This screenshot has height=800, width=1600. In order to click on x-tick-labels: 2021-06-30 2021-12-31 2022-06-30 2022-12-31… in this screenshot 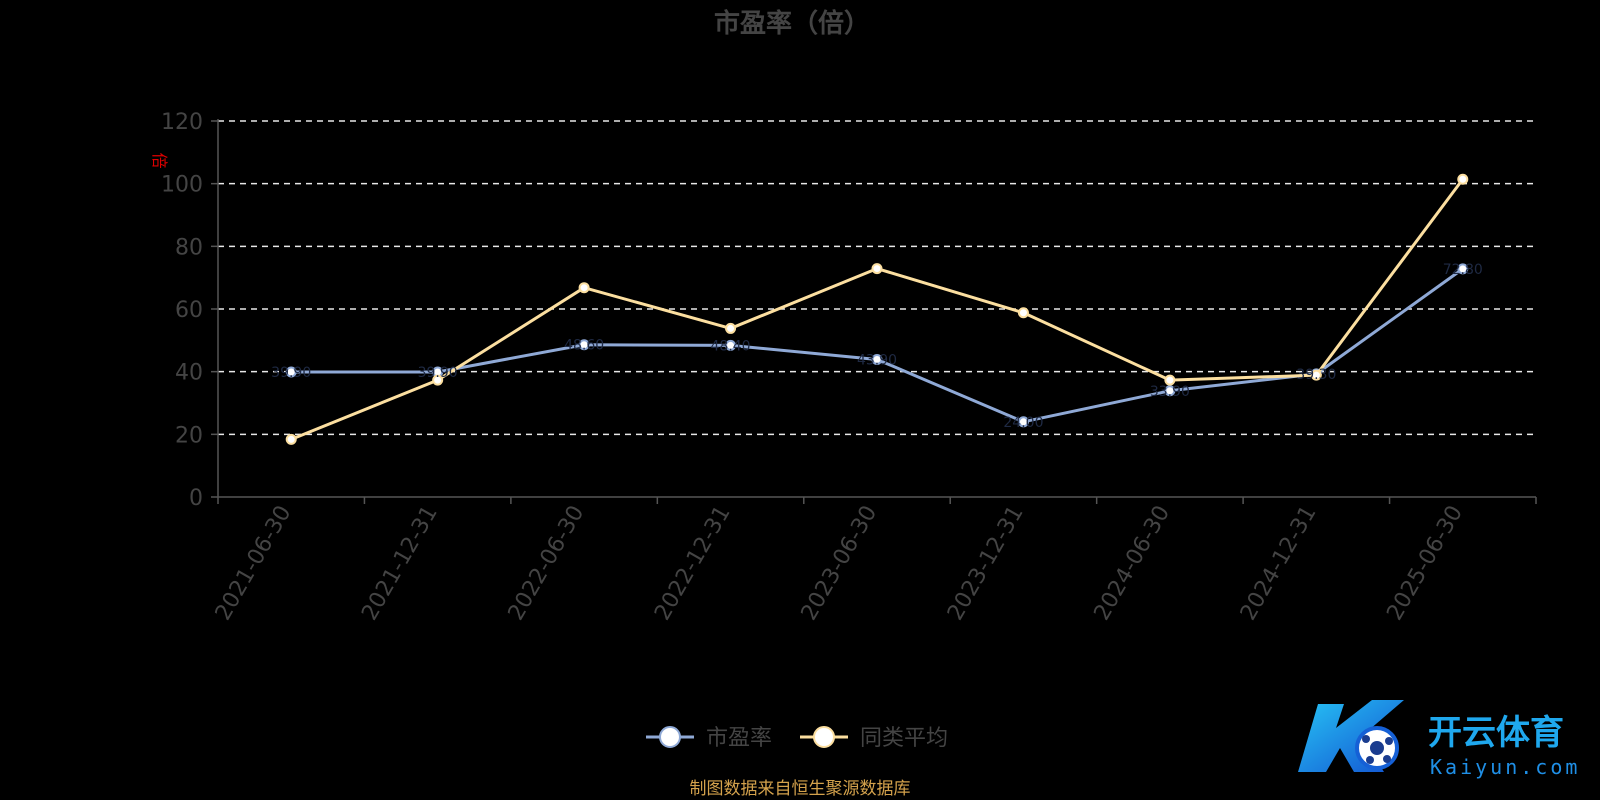, I will do `click(839, 562)`.